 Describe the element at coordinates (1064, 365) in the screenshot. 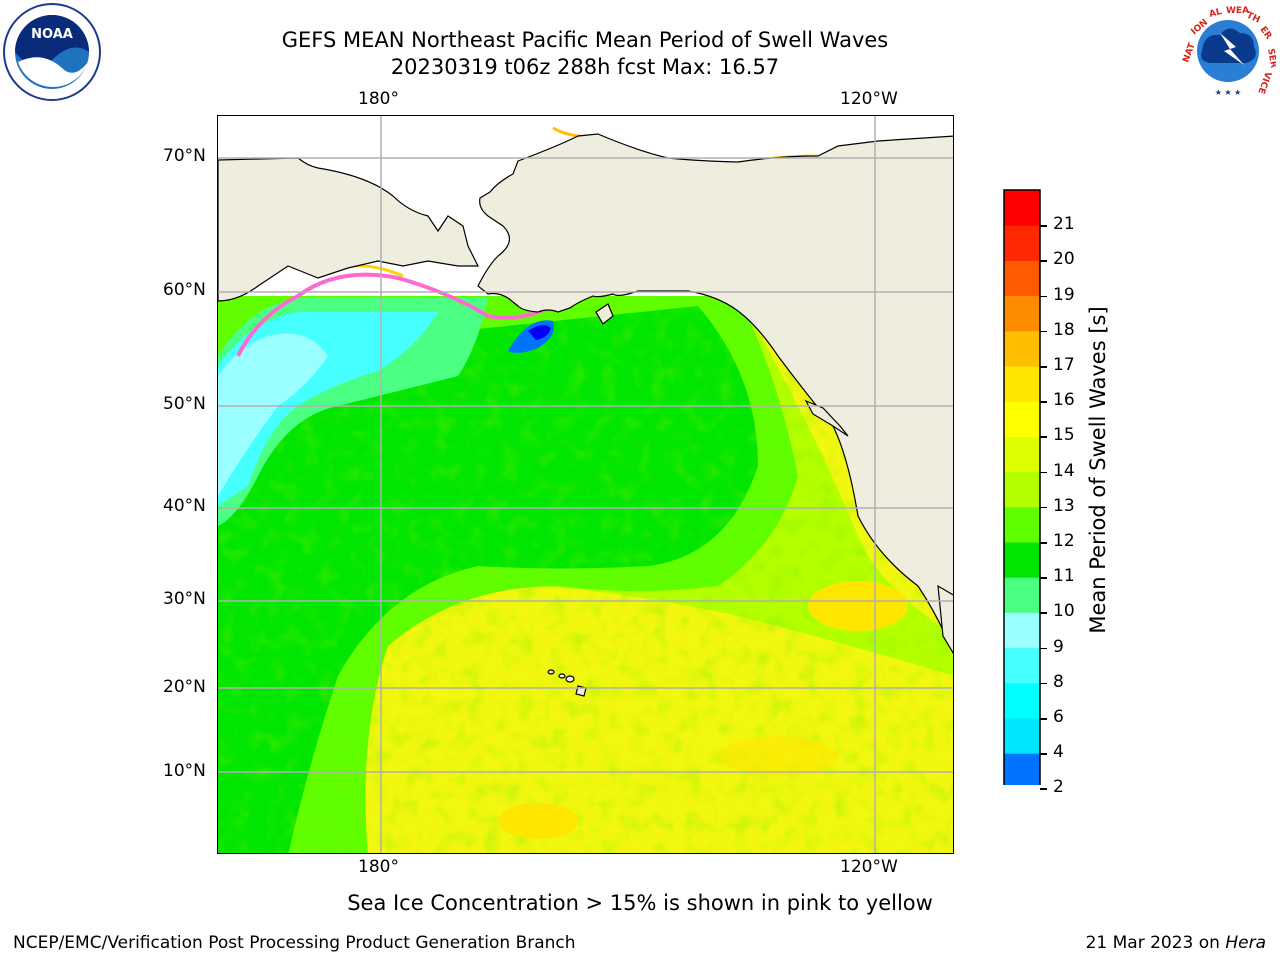

I see `colorbar-tick-label: 17` at that location.